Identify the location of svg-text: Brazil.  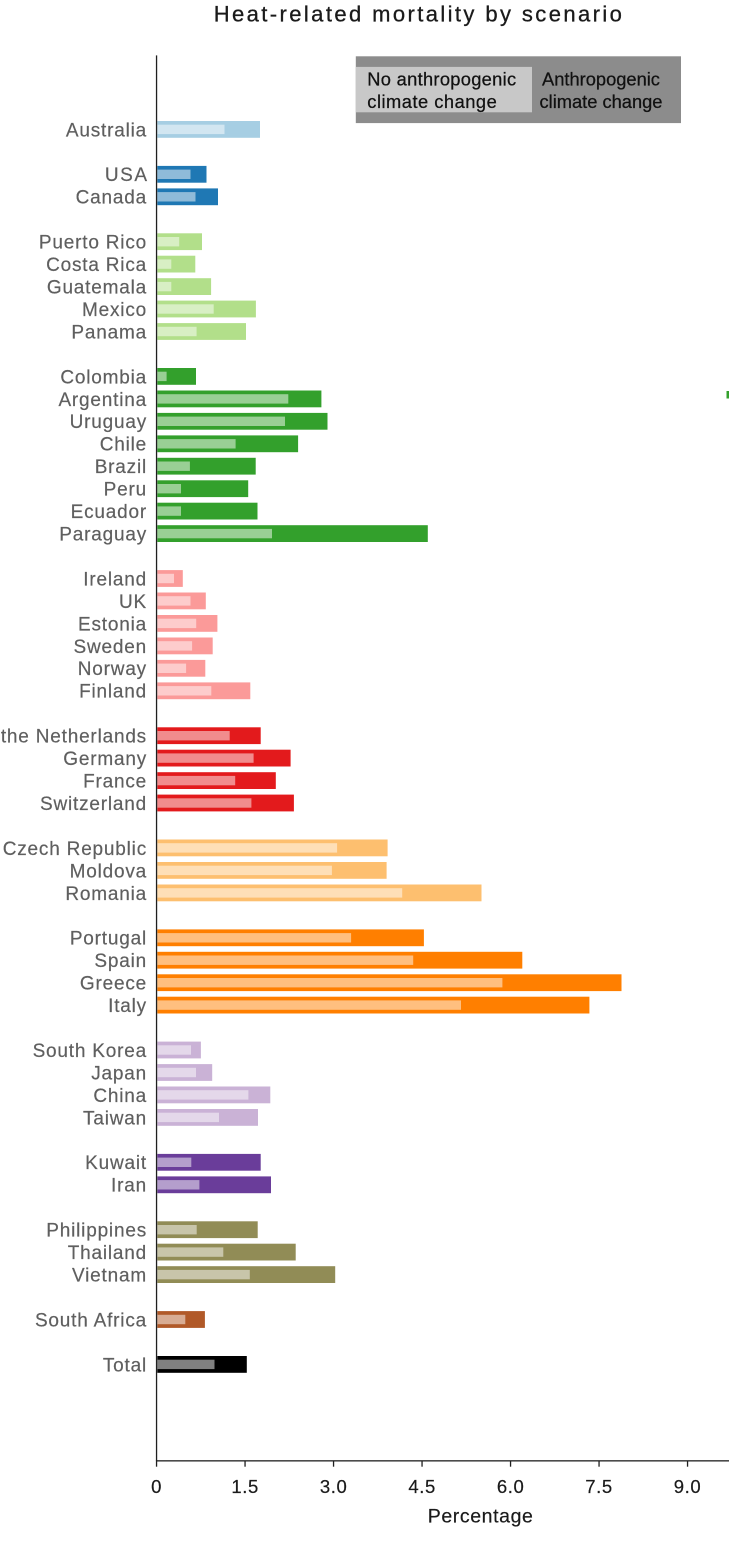
(121, 467).